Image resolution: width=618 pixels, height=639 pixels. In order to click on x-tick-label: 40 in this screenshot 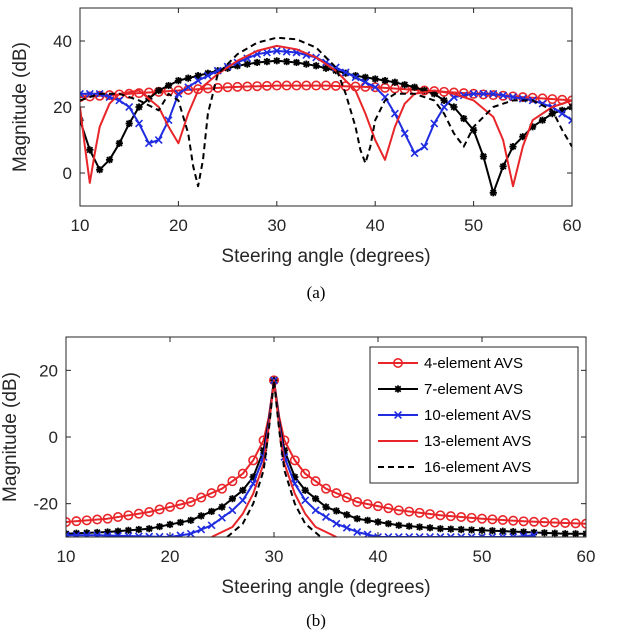, I will do `click(378, 556)`.